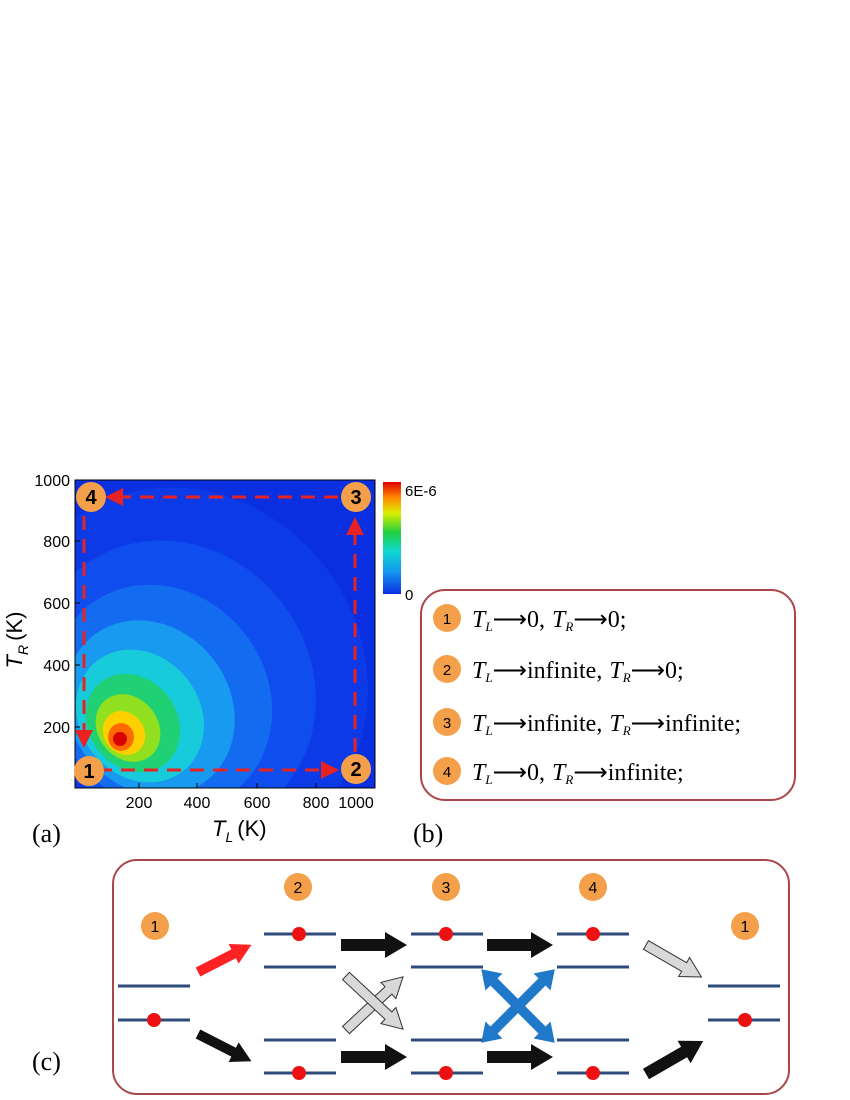 The width and height of the screenshot is (850, 1100). Describe the element at coordinates (578, 671) in the screenshot. I see `svg-text:TL⟶infinite,TR⟶0;: TL⟶infinite, TR⟶0;` at that location.